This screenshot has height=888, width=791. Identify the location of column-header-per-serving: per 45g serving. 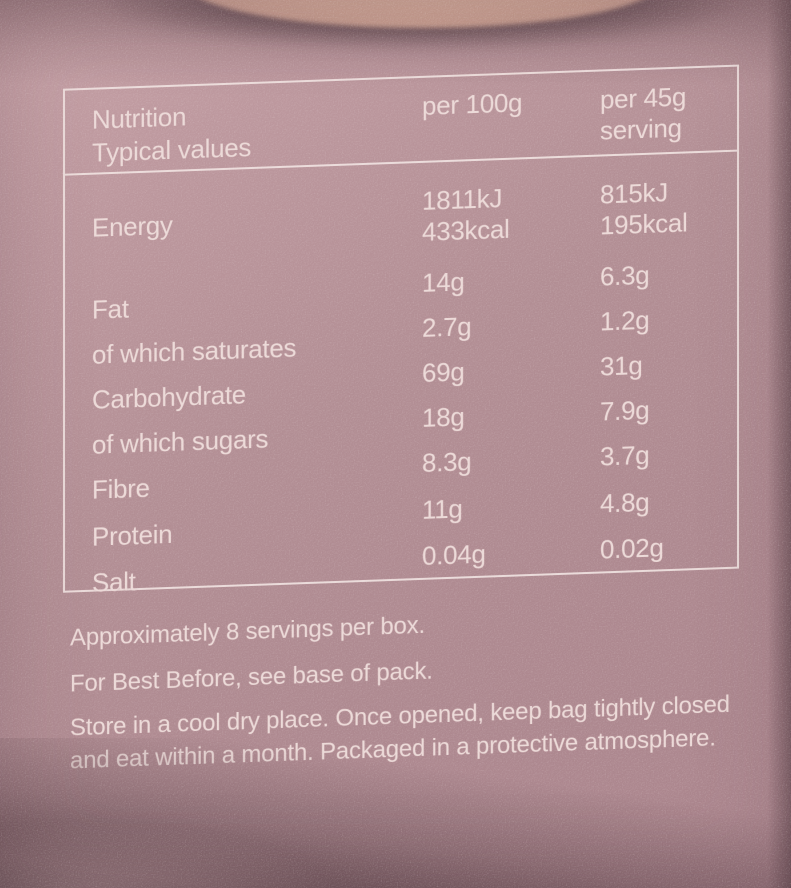
(643, 113).